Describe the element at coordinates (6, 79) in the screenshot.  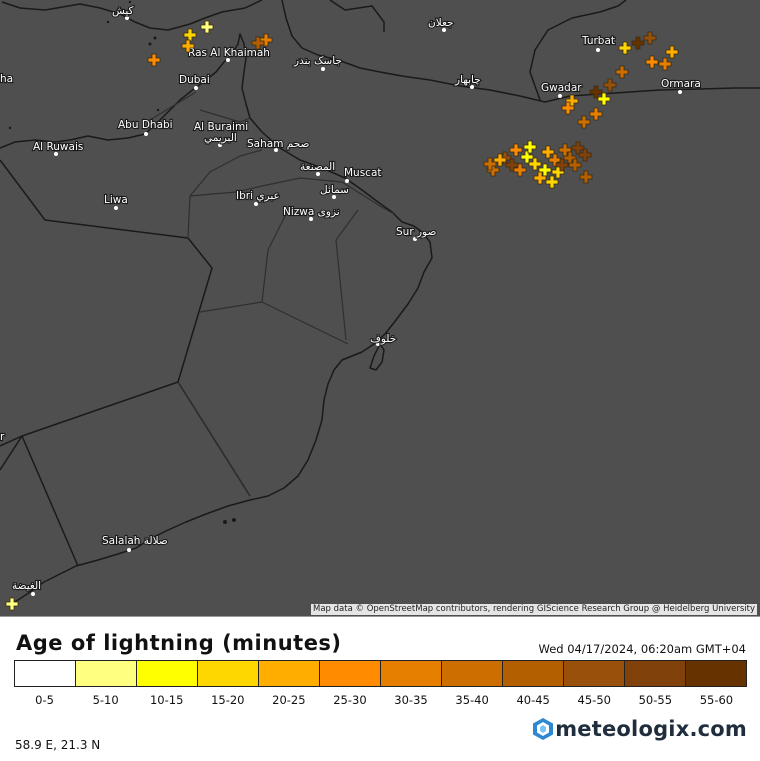
I see `city-label-edge-ha: ha` at that location.